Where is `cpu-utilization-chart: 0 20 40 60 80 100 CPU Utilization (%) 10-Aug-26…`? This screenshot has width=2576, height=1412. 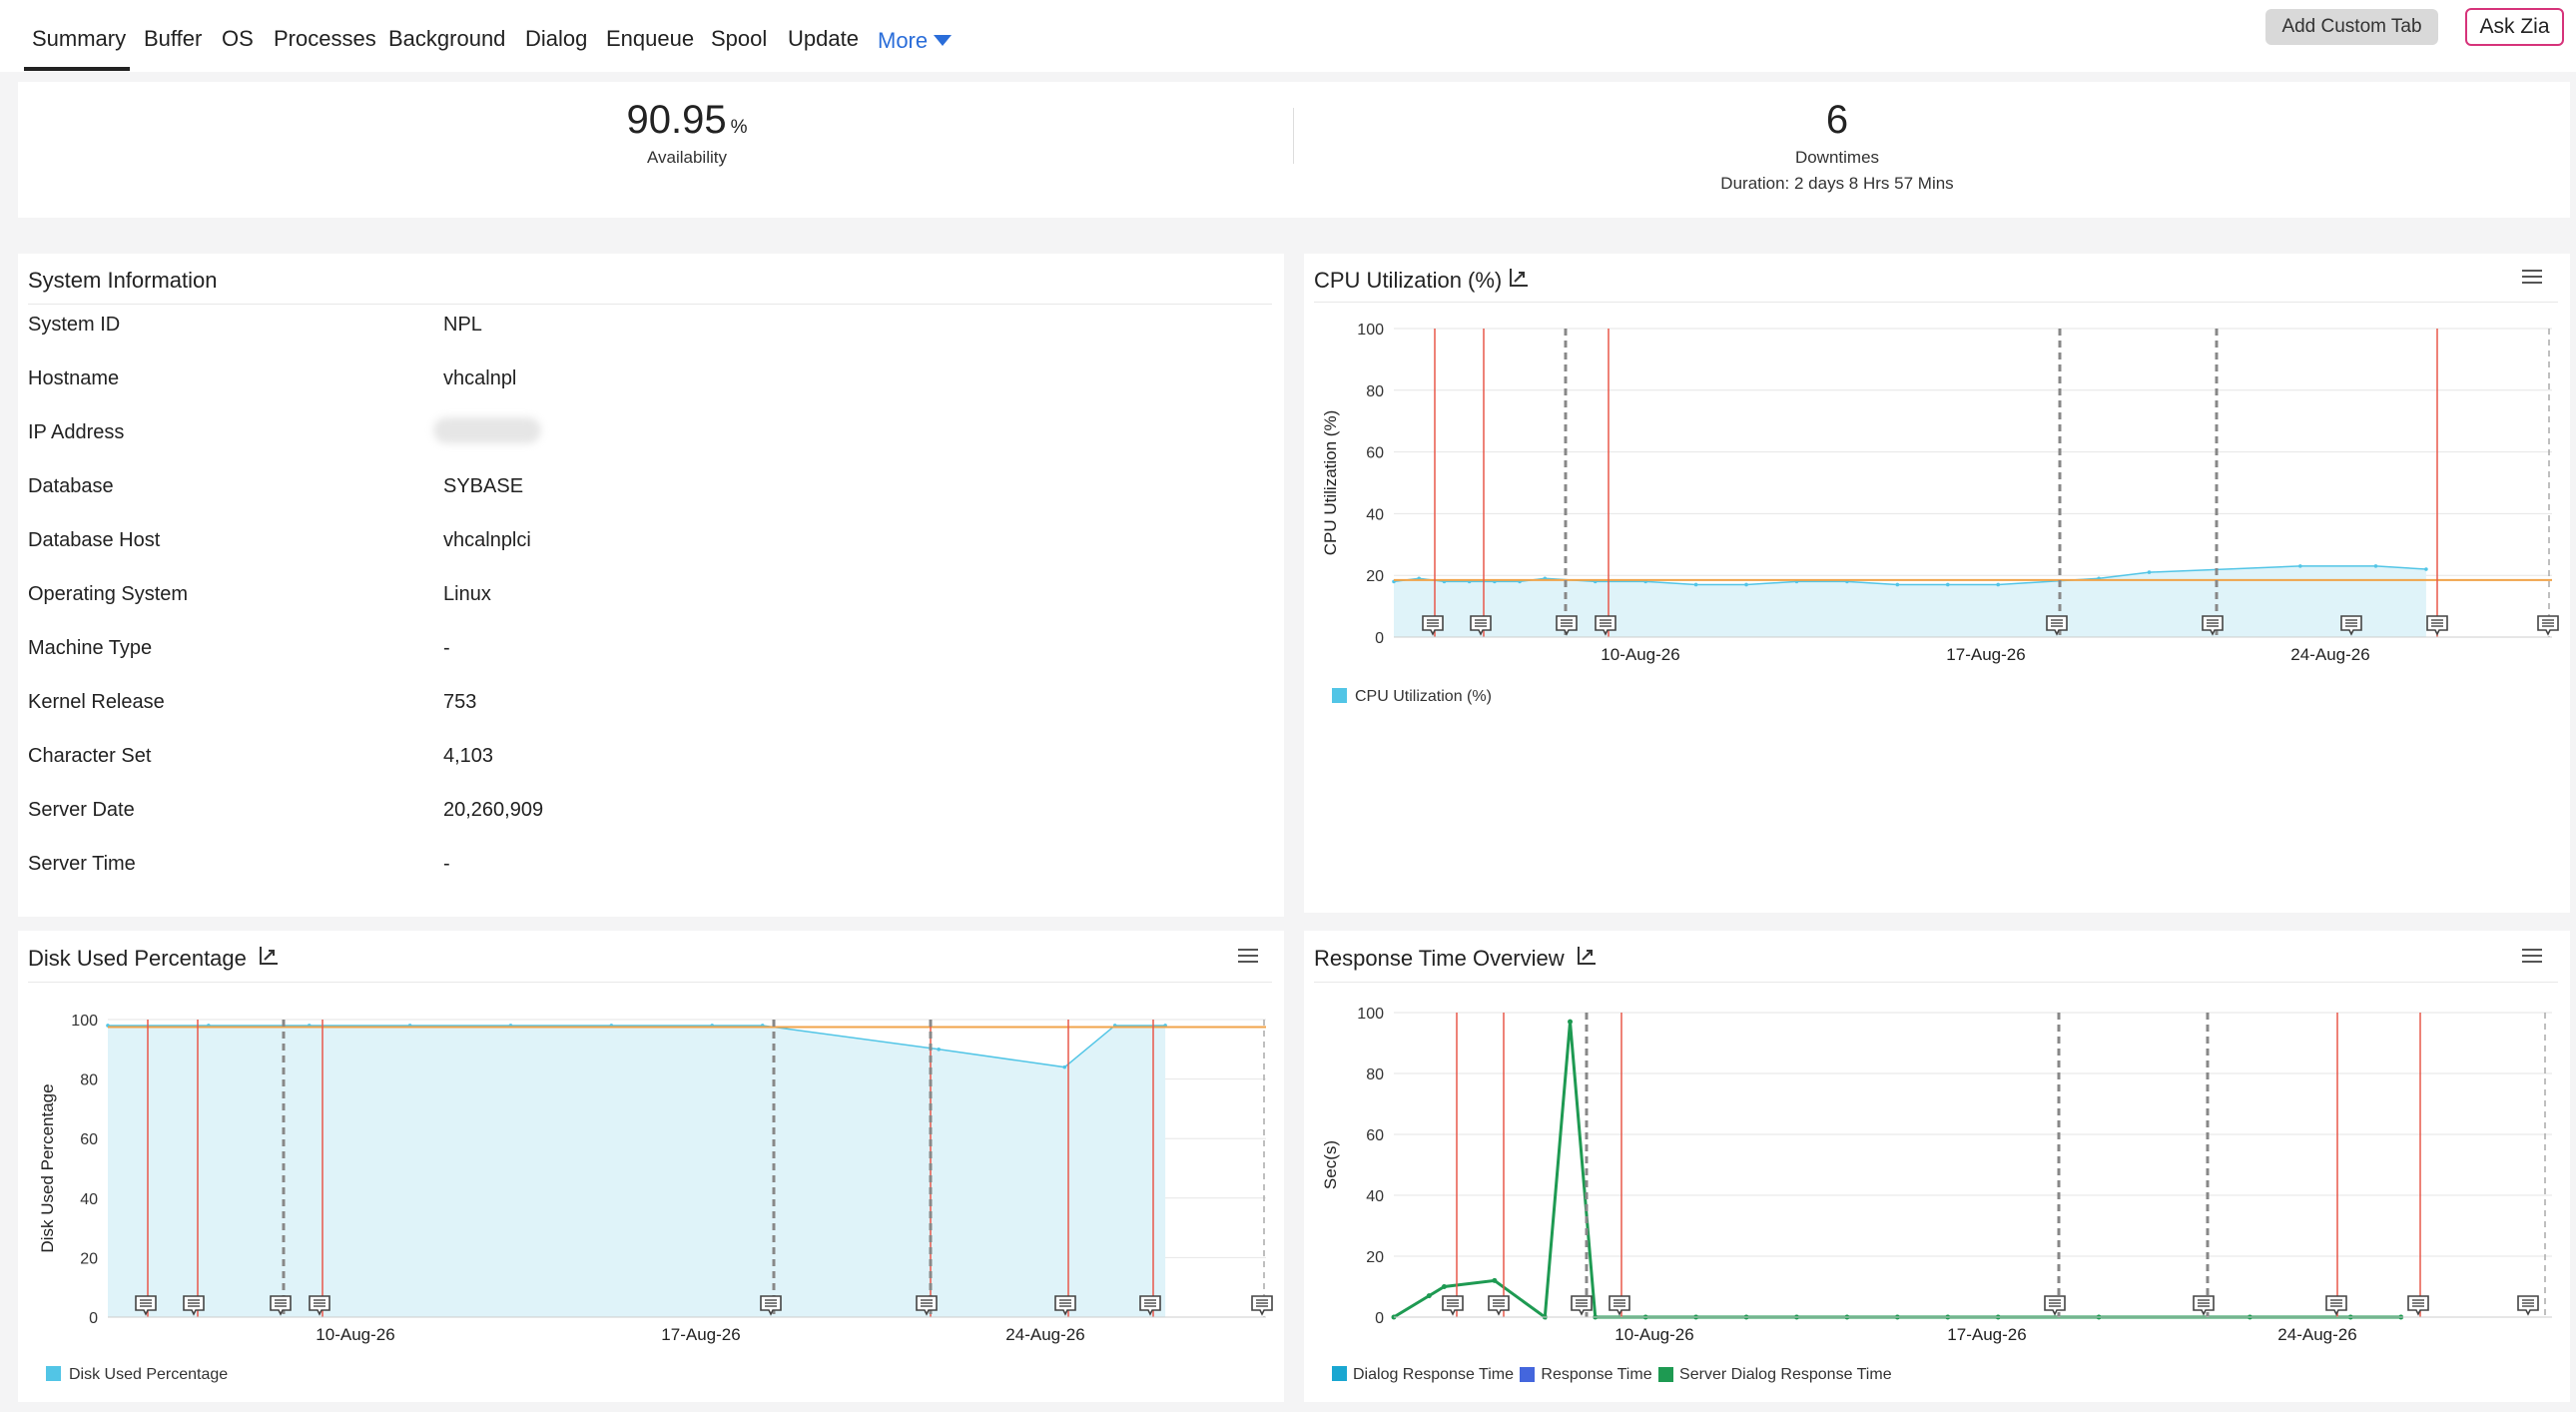 cpu-utilization-chart: 0 20 40 60 80 100 CPU Utilization (%) 10-Aug-26… is located at coordinates (1940, 493).